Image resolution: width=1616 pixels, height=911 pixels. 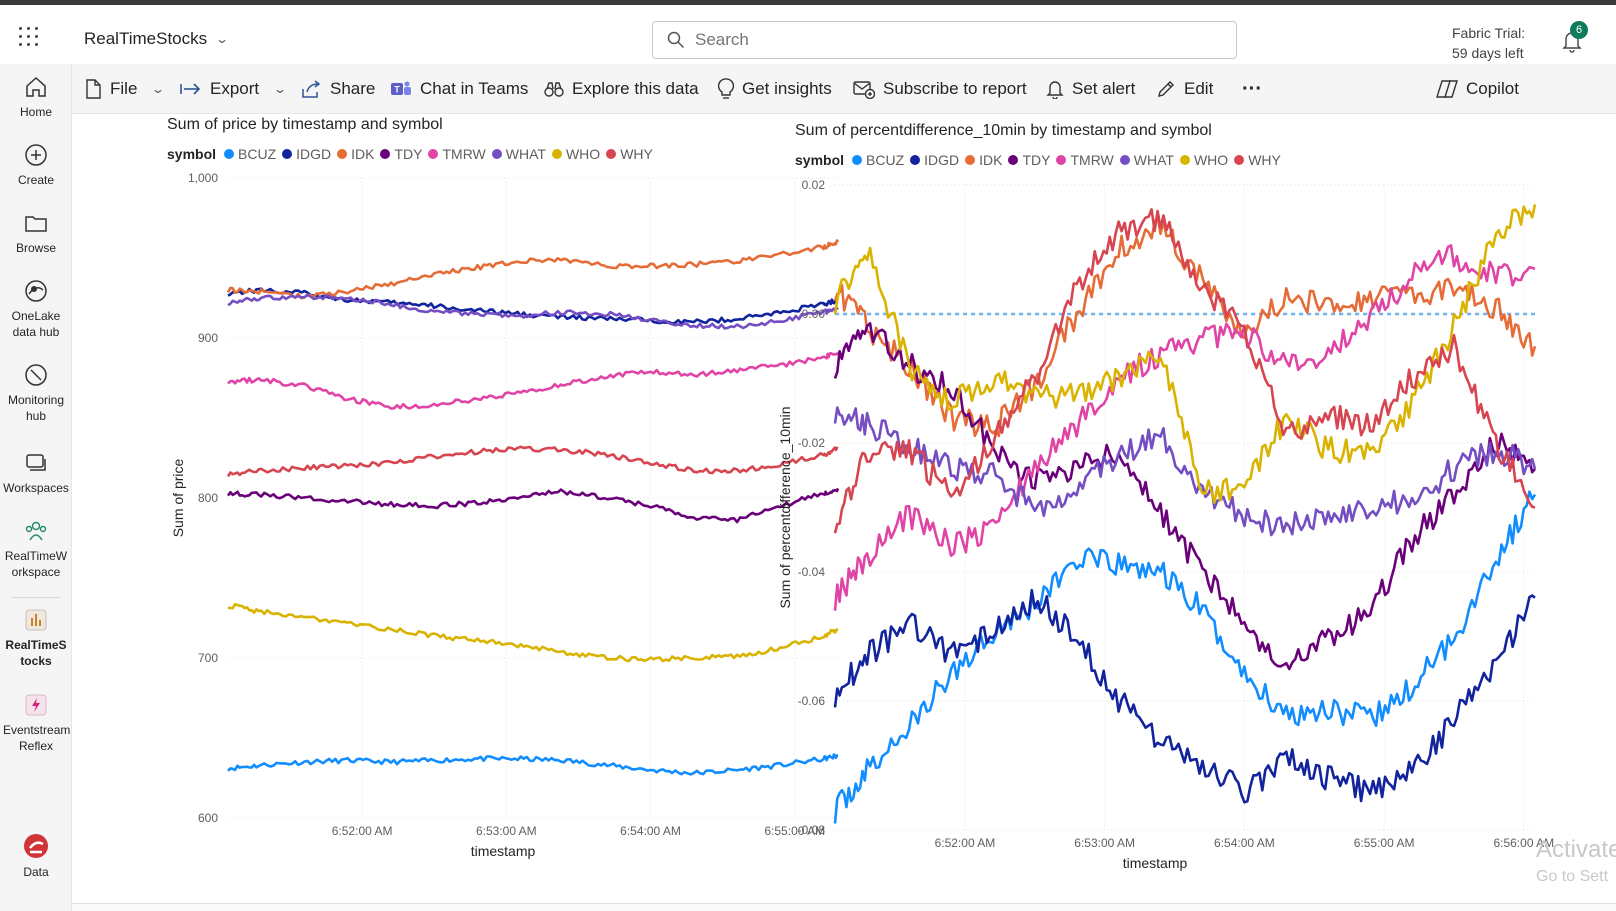 I want to click on nav-create: Create, so click(x=36, y=165).